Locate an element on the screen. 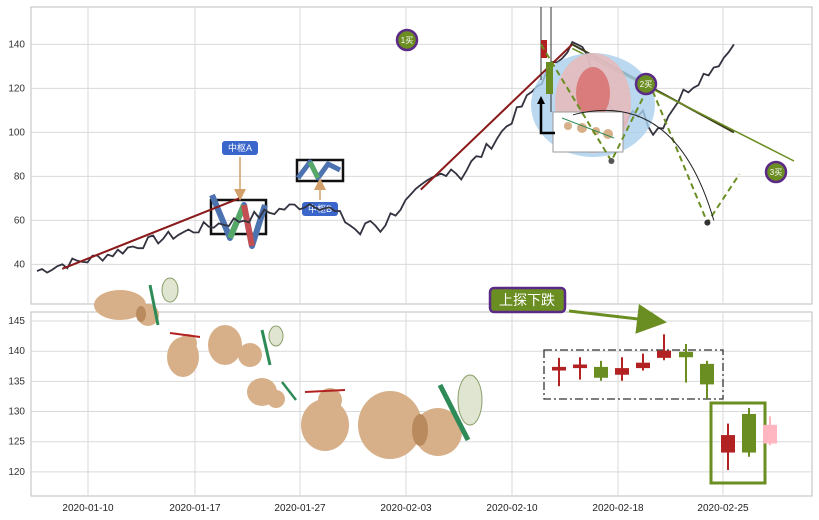 Image resolution: width=819 pixels, height=520 pixels. x-date-label: 2020-02-25 is located at coordinates (723, 508).